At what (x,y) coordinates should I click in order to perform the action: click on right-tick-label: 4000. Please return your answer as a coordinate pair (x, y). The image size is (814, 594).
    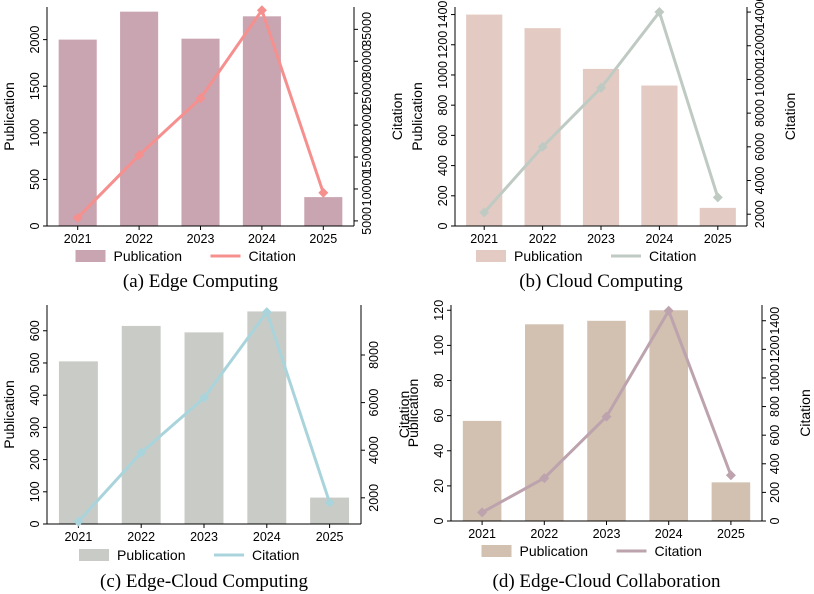
    Looking at the image, I should click on (760, 181).